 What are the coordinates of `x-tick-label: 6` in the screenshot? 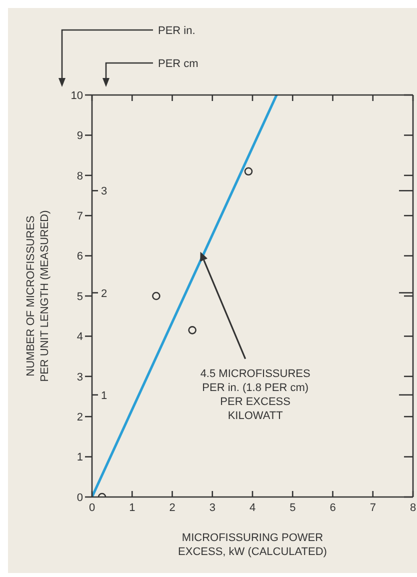 It's located at (333, 508).